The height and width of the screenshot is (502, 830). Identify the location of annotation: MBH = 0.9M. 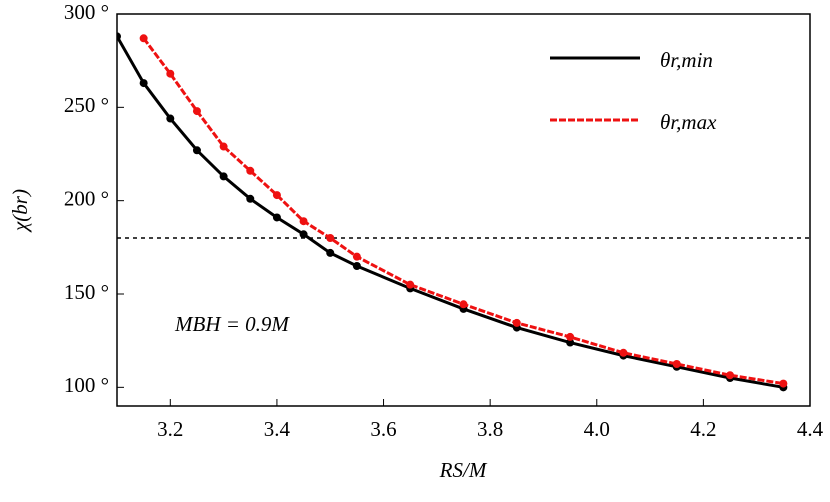
(232, 324).